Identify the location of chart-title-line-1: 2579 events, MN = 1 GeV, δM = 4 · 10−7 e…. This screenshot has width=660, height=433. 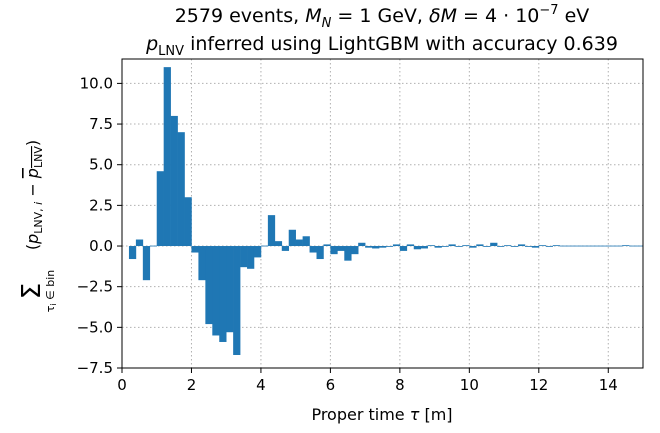
(382, 17).